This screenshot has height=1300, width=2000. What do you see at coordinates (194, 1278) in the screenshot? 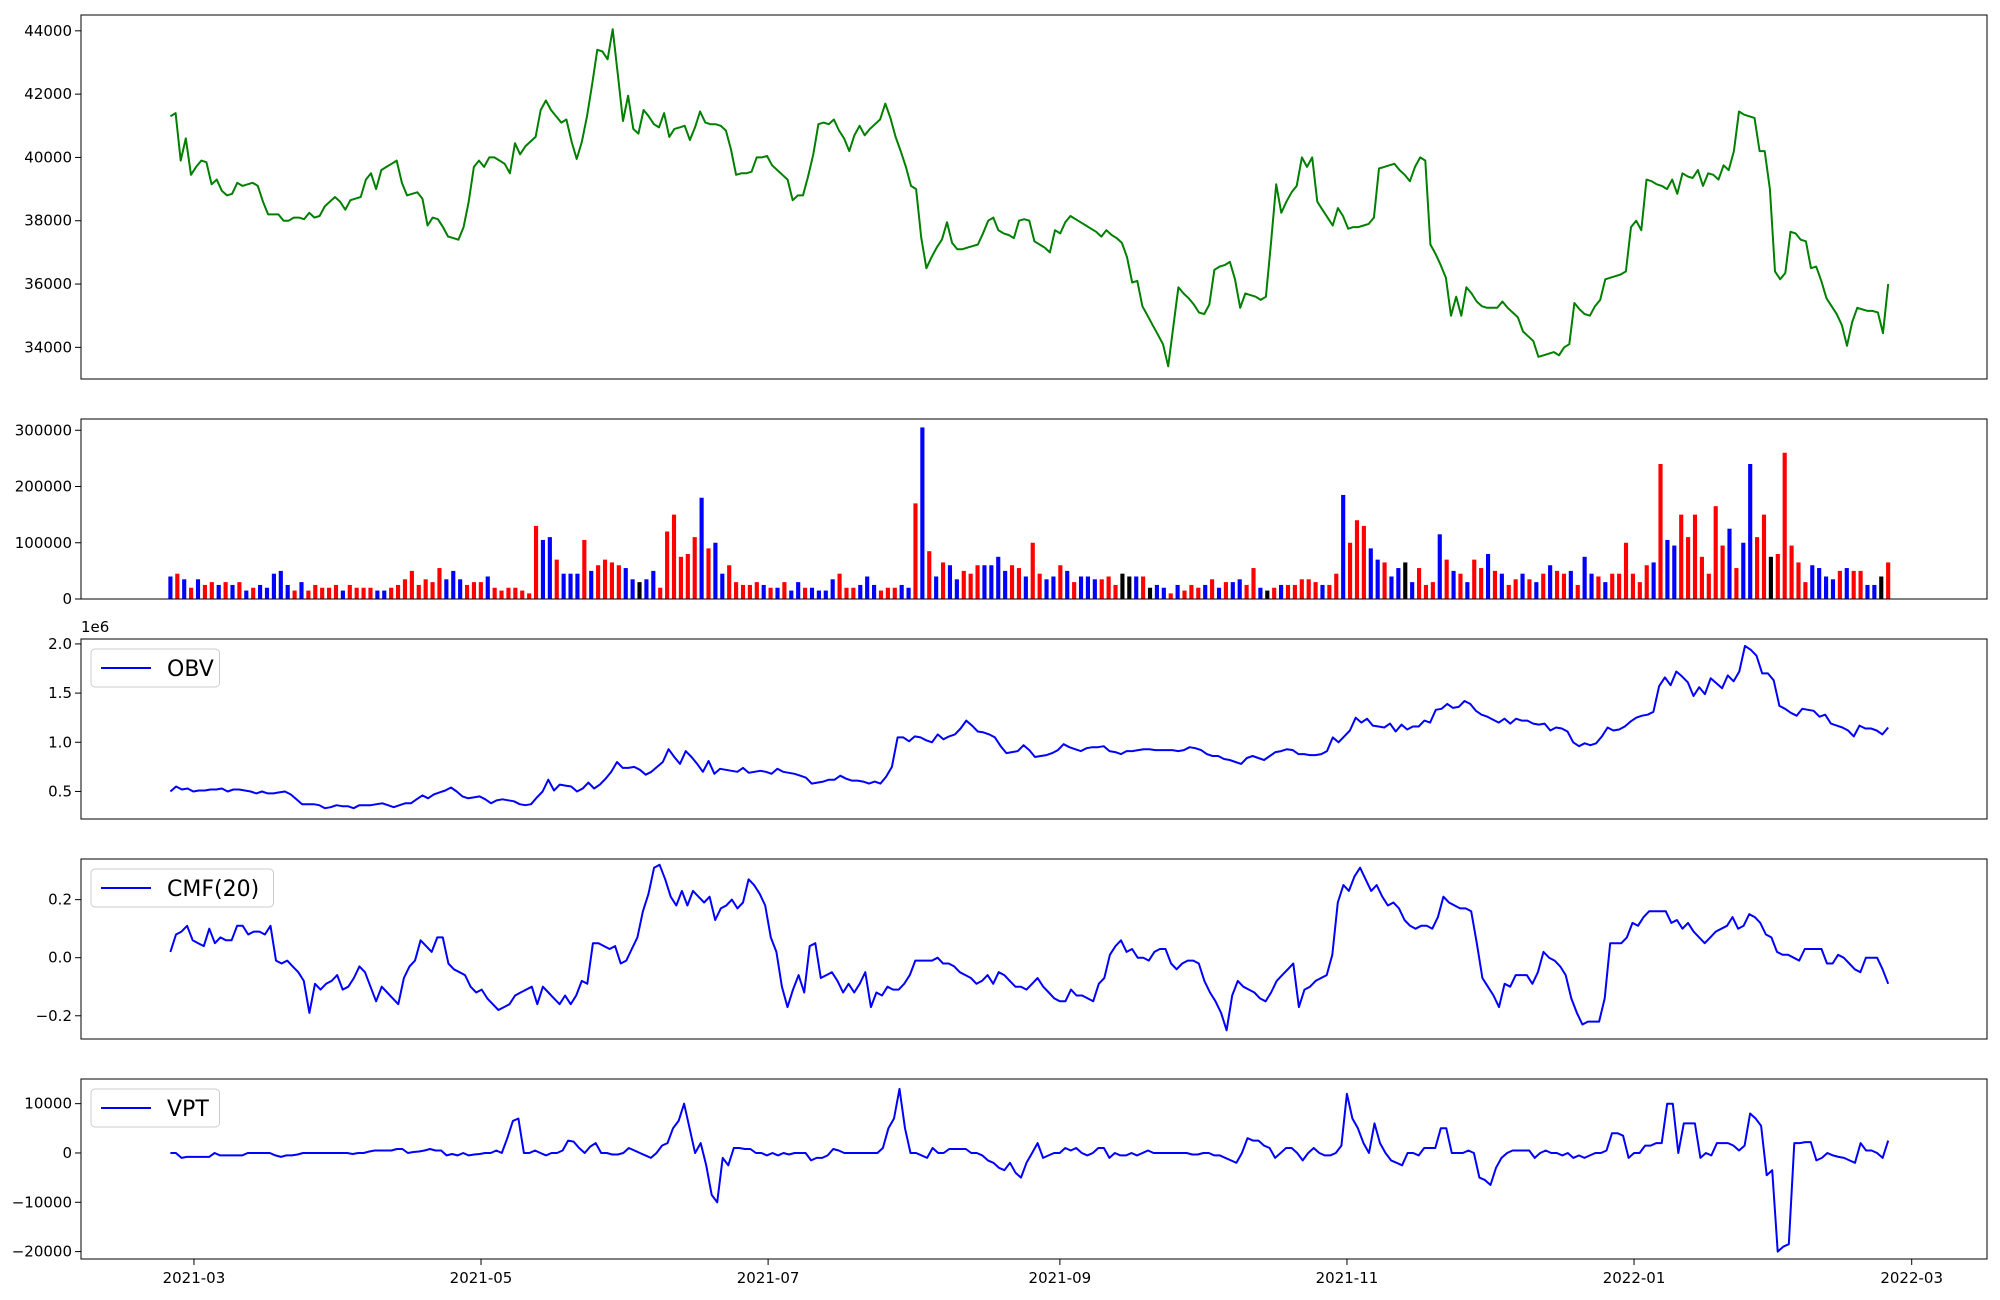
I see `x-tick-label: 2021-03` at bounding box center [194, 1278].